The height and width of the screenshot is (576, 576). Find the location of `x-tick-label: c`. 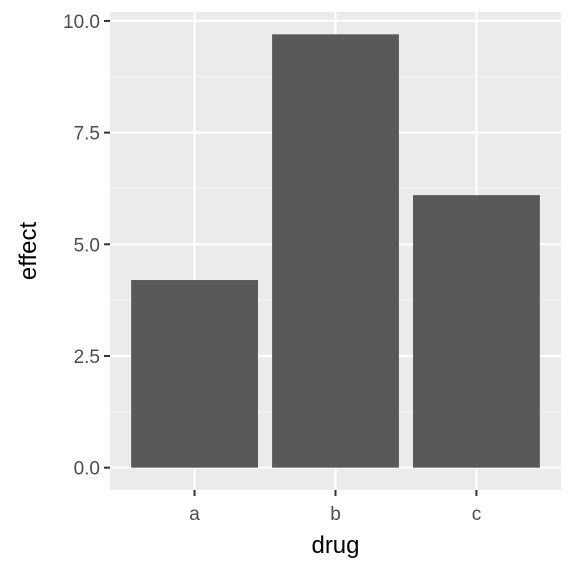

x-tick-label: c is located at coordinates (477, 514).